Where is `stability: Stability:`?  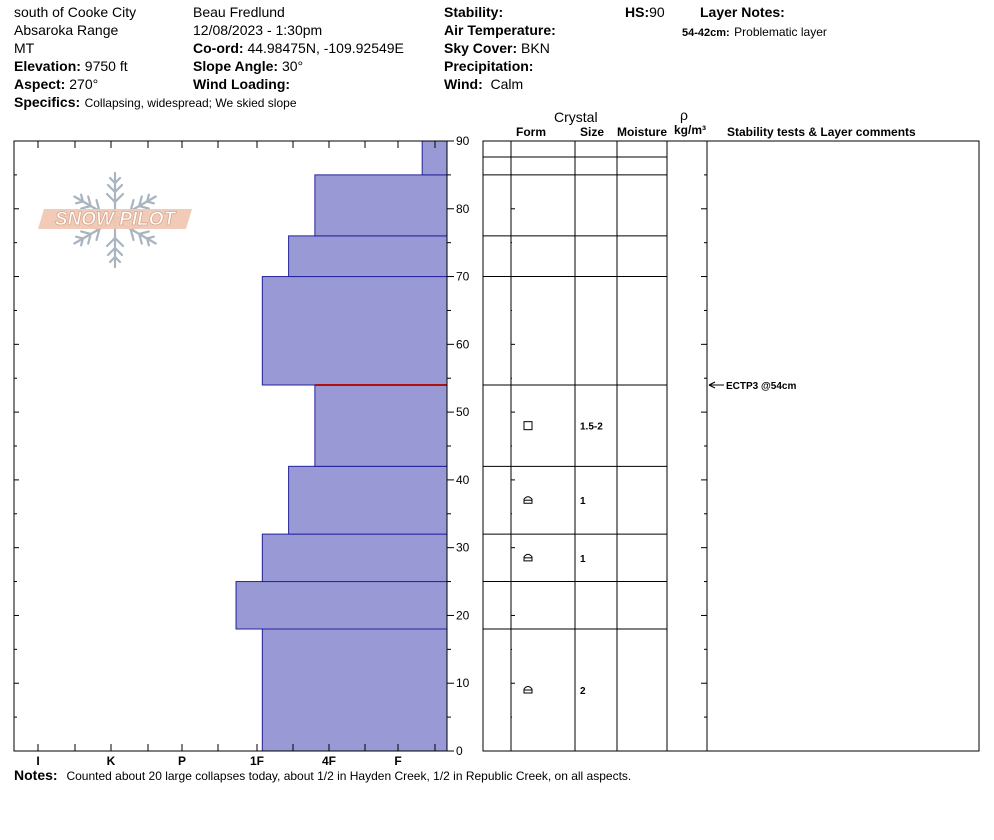
stability: Stability: is located at coordinates (474, 12).